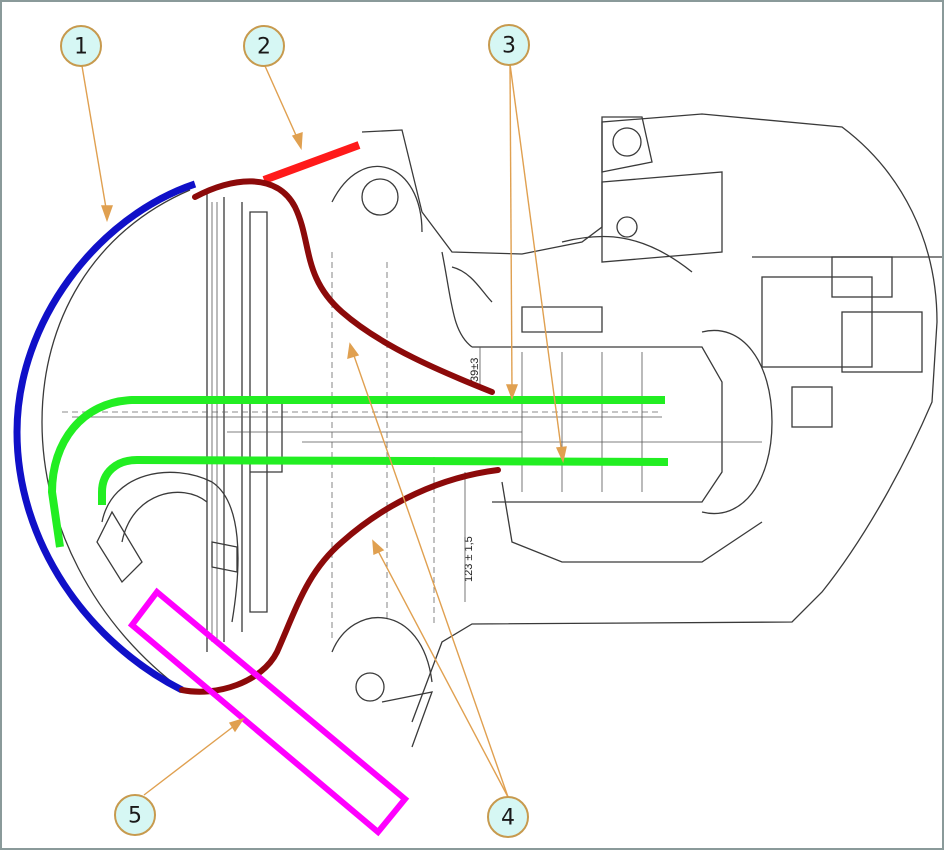 The width and height of the screenshot is (944, 850). I want to click on green-duct-wall-outer, so click(356, 472).